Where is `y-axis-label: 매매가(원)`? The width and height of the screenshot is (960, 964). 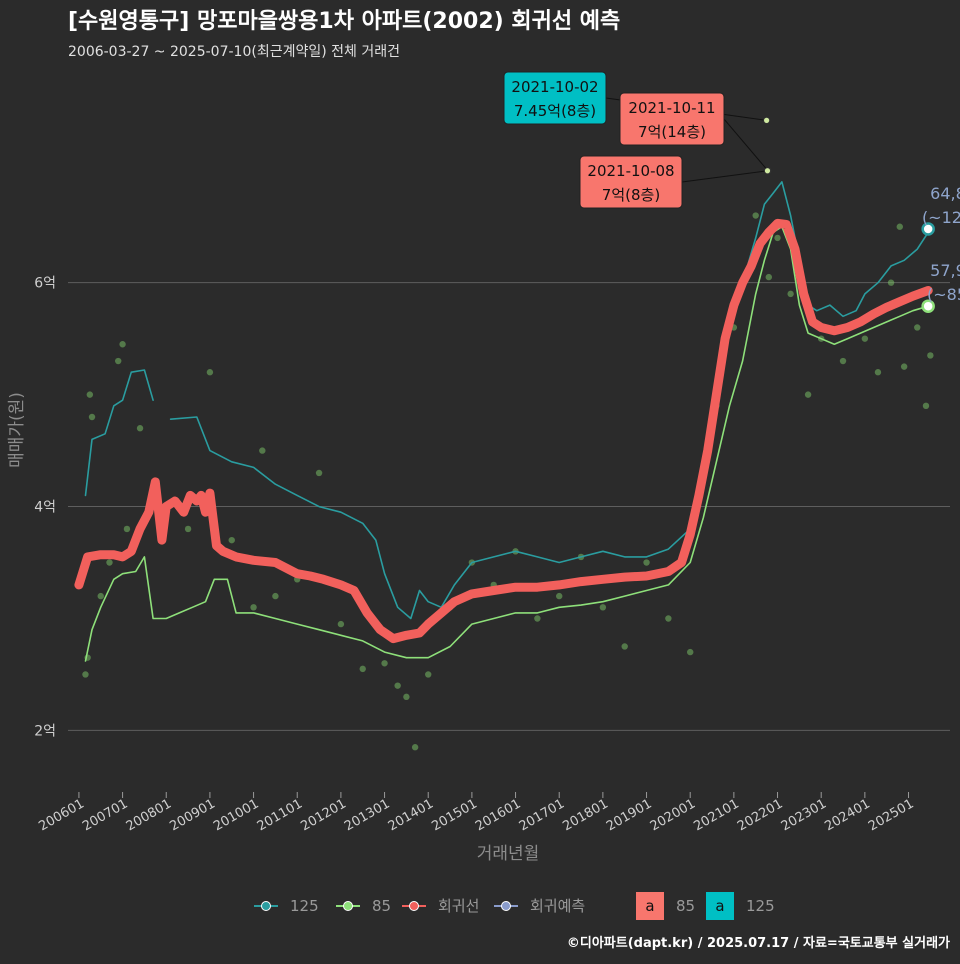 y-axis-label: 매매가(원) is located at coordinates (17, 430).